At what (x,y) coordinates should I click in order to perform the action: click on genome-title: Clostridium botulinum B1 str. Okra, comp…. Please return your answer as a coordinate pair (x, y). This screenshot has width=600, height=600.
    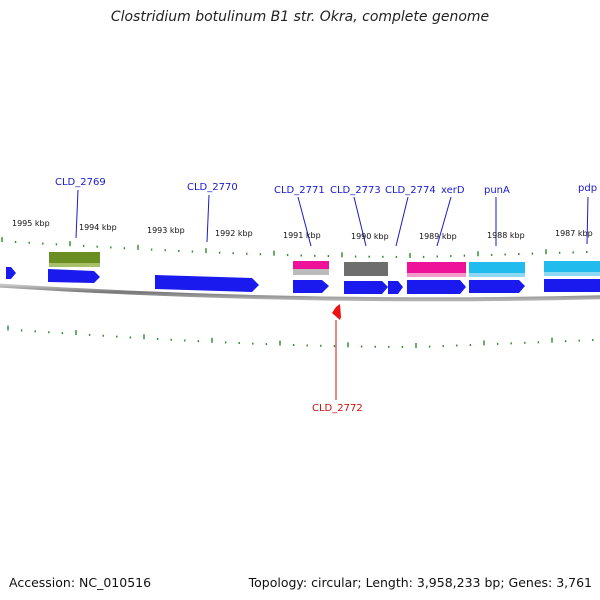
    Looking at the image, I should click on (300, 17).